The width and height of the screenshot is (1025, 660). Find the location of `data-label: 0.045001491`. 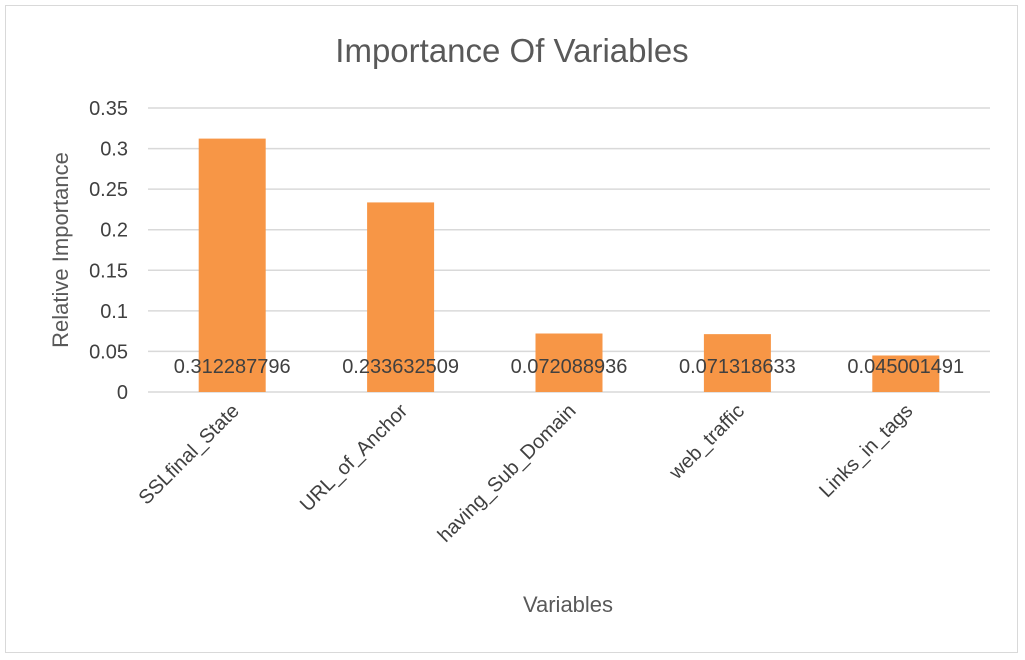

data-label: 0.045001491 is located at coordinates (905, 367).